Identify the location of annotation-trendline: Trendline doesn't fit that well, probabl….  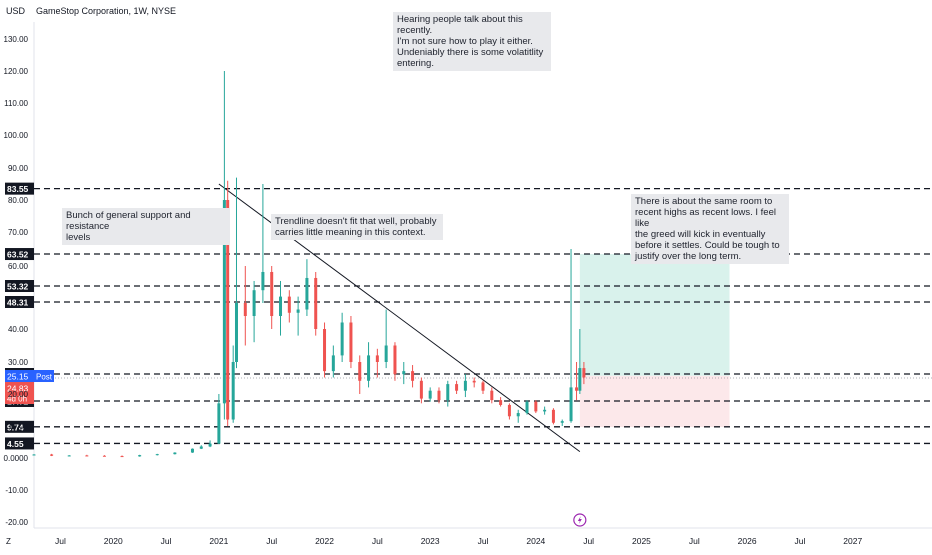
(357, 227).